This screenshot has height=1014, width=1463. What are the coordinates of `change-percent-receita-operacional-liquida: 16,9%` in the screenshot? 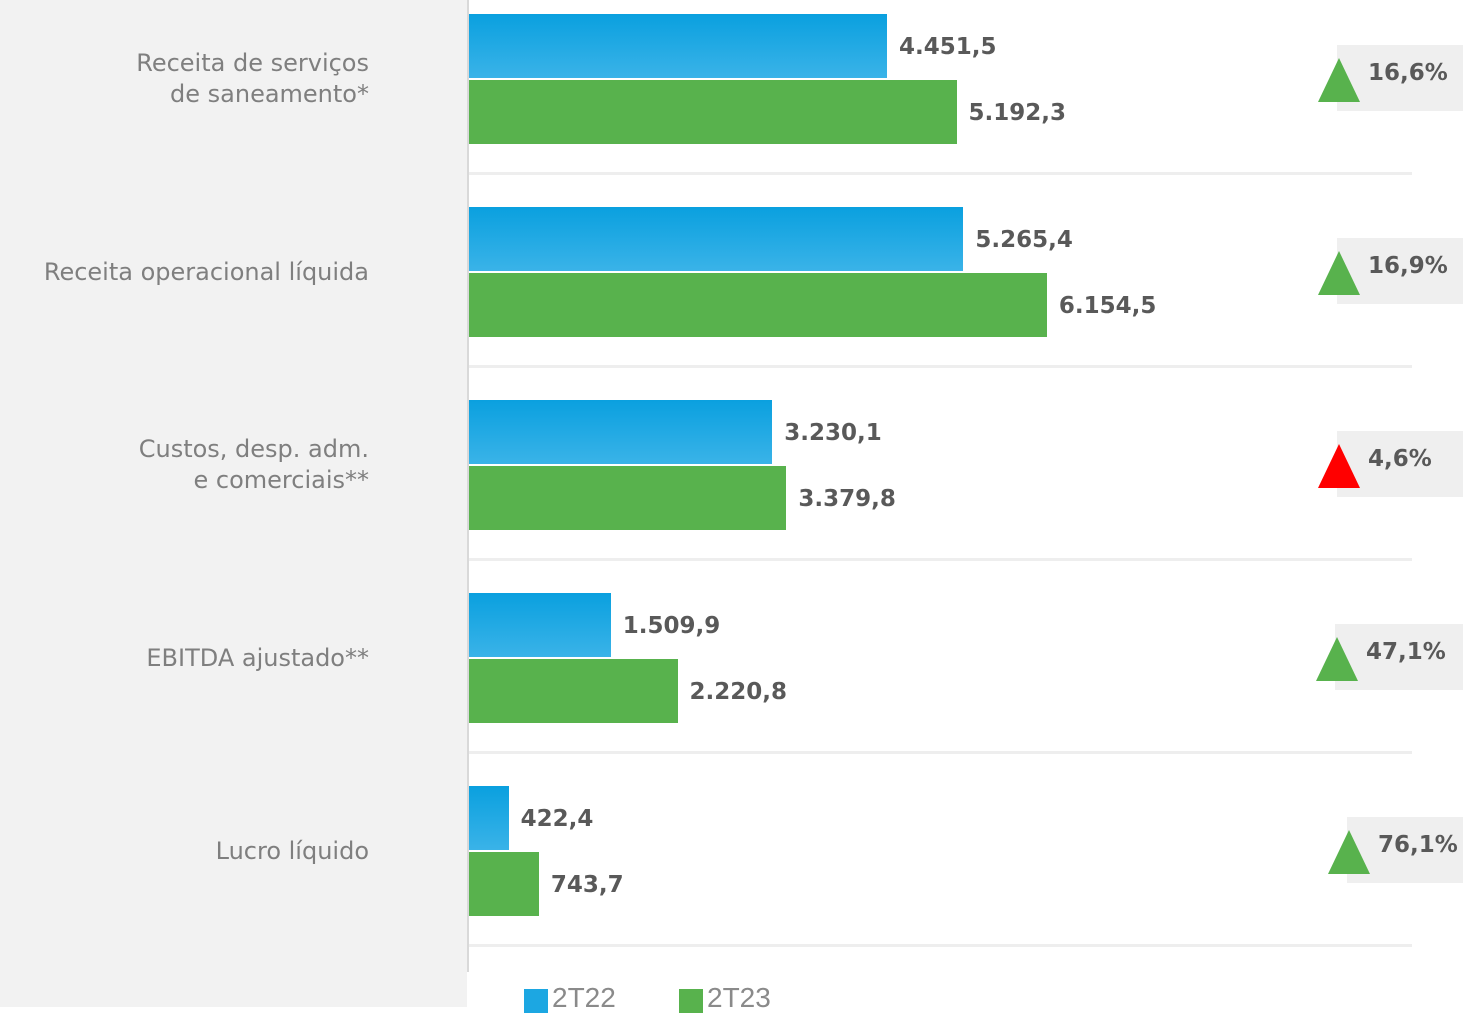 It's located at (1408, 266).